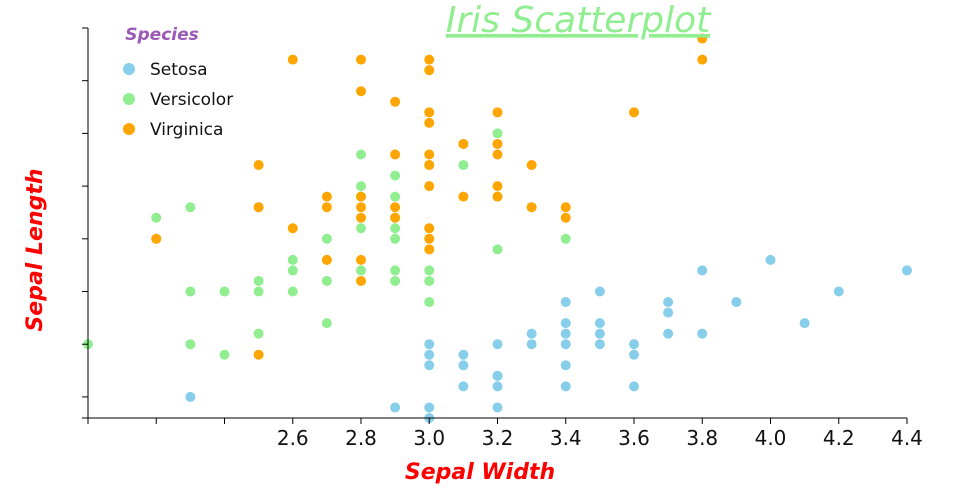 Image resolution: width=960 pixels, height=500 pixels. I want to click on x-tick-label: 3.8, so click(702, 438).